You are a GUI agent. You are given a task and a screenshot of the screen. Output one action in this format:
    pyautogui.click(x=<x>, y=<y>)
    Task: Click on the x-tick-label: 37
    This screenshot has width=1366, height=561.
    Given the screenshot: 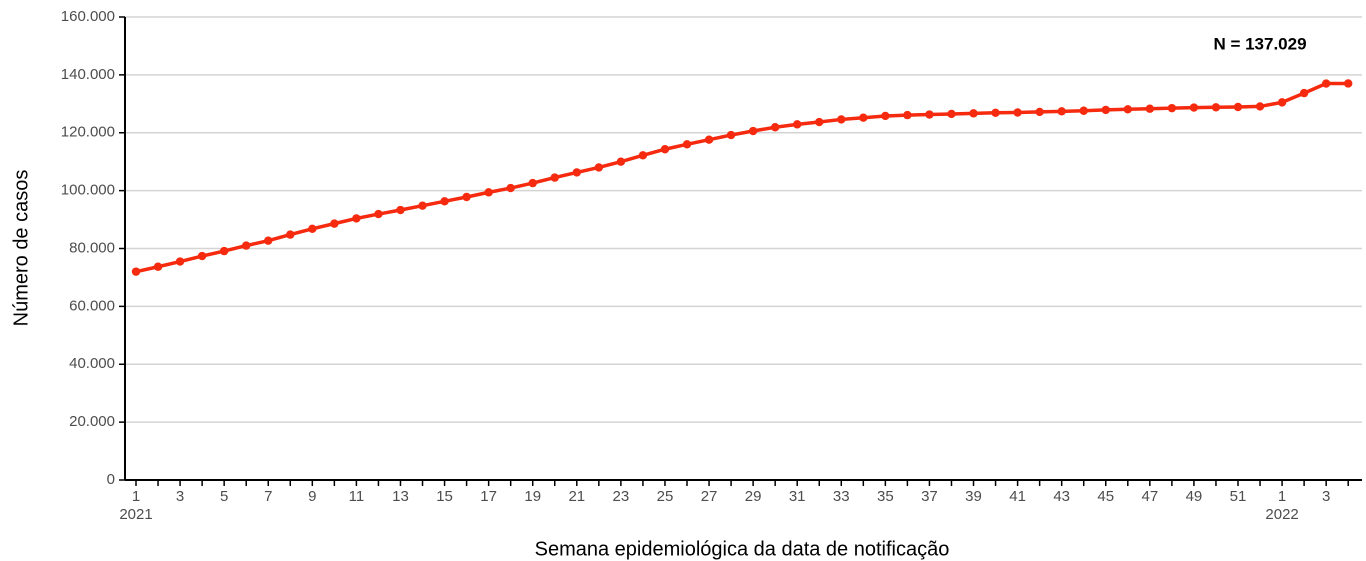 What is the action you would take?
    pyautogui.click(x=929, y=496)
    